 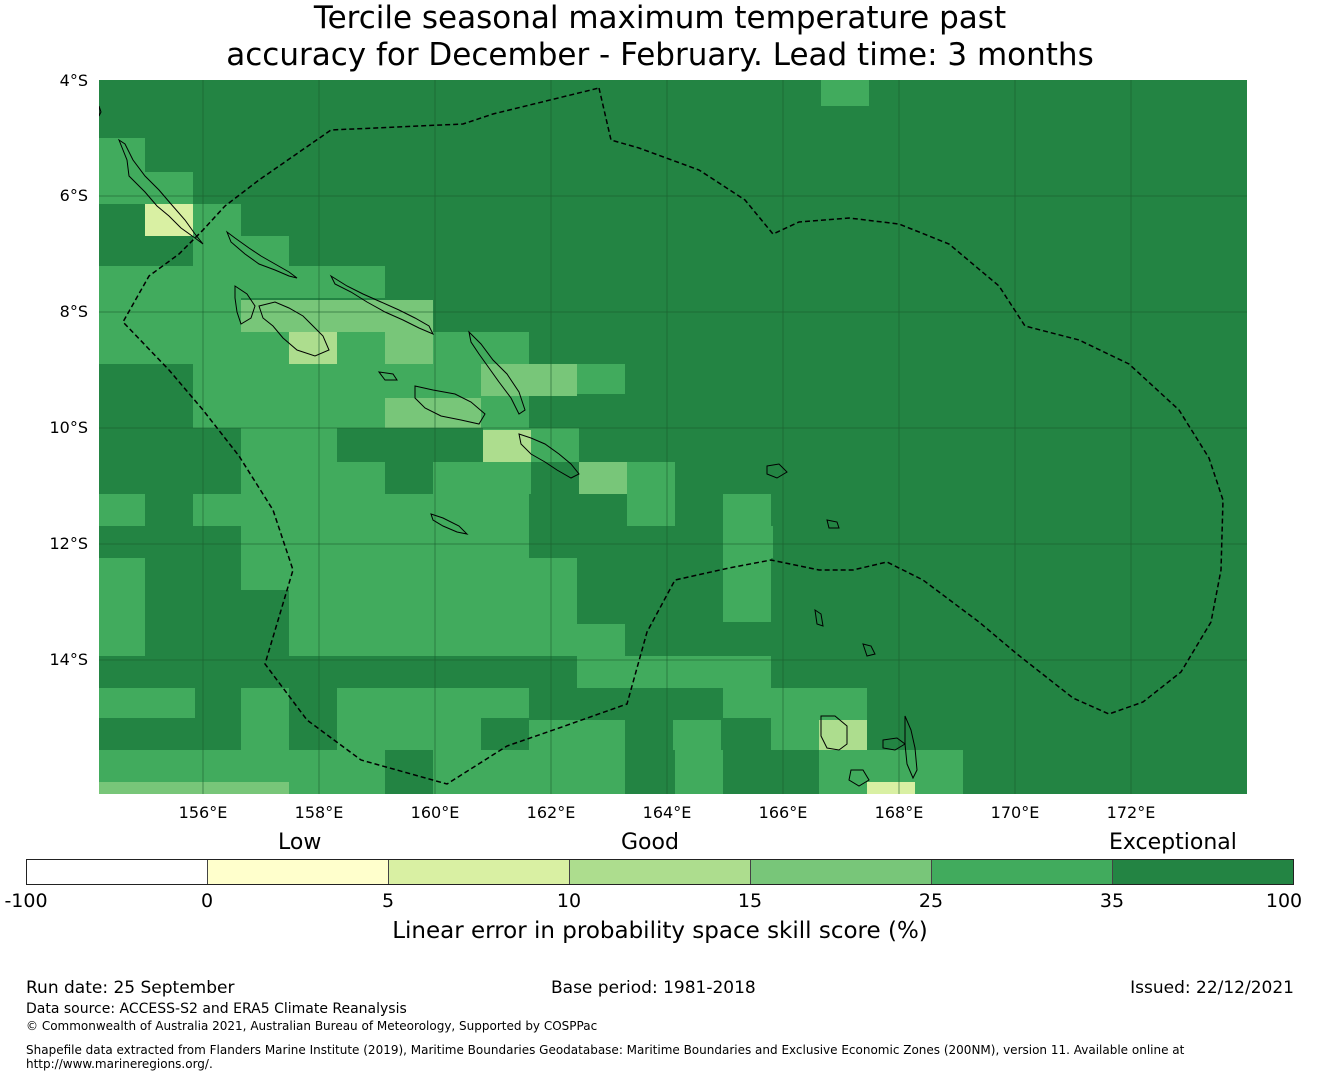 What do you see at coordinates (160, 191) in the screenshot?
I see `coastline-bougainville` at bounding box center [160, 191].